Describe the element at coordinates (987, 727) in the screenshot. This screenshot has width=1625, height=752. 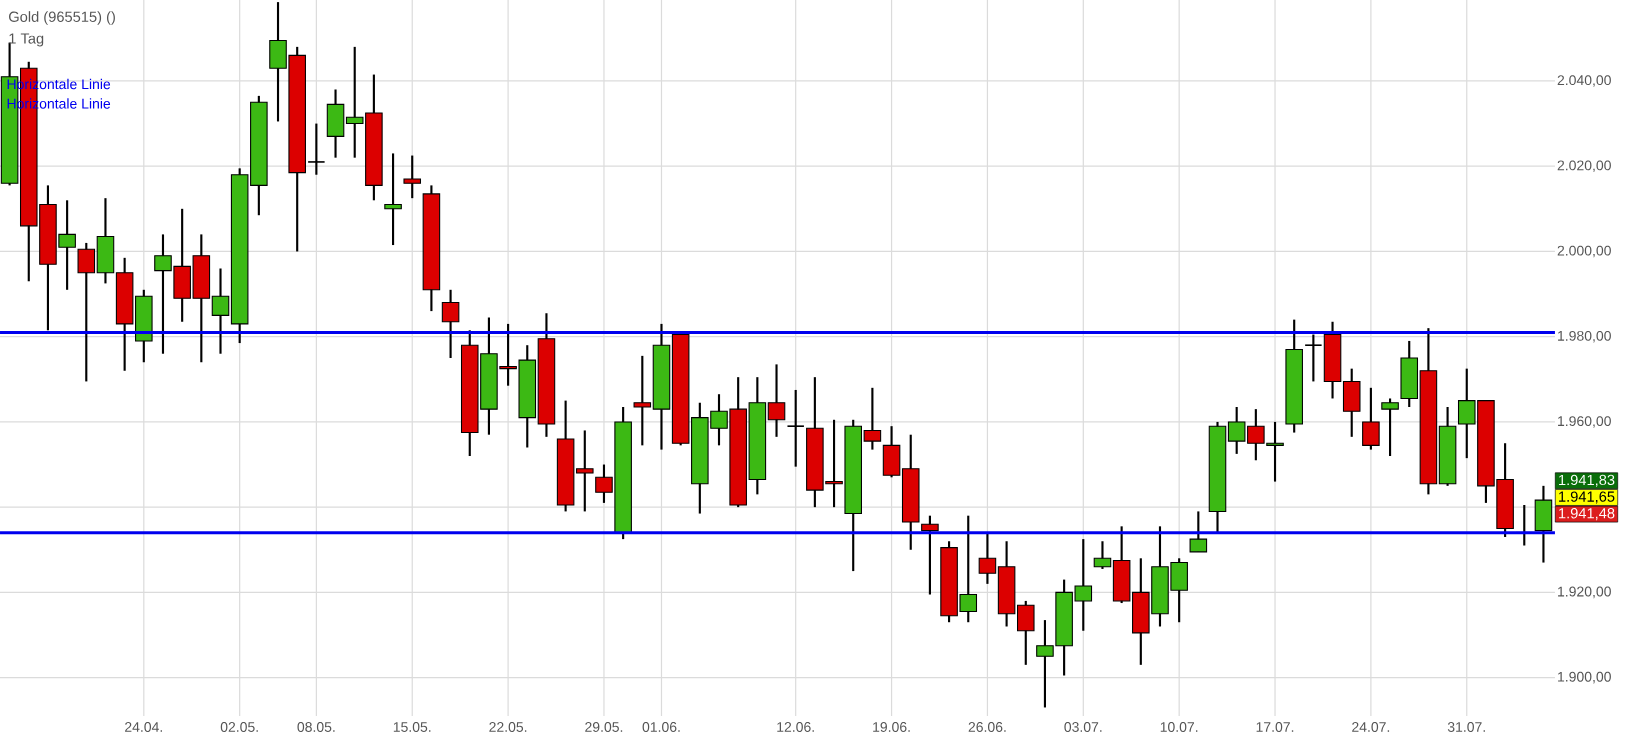
I see `x-tick-label: 26.06.` at that location.